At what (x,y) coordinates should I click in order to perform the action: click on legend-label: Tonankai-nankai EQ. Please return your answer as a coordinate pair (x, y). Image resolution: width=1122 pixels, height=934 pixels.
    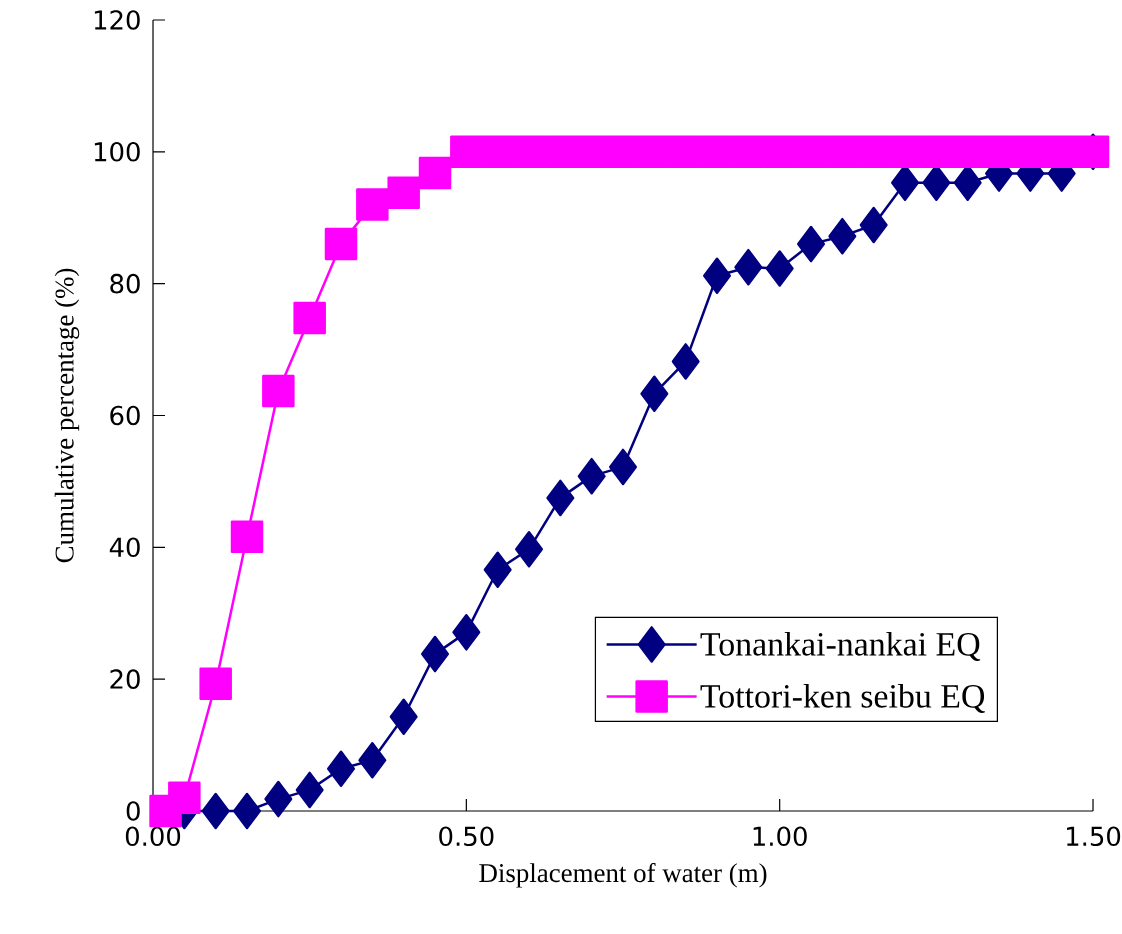
    Looking at the image, I should click on (840, 646).